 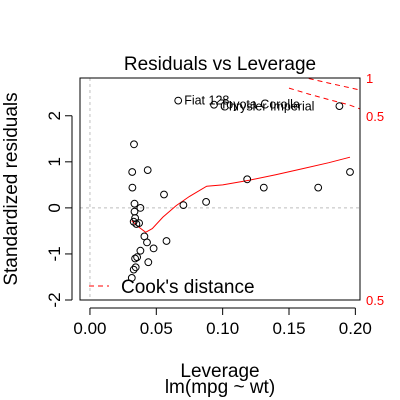 I want to click on x-tick-label: 0.20, so click(x=355, y=328).